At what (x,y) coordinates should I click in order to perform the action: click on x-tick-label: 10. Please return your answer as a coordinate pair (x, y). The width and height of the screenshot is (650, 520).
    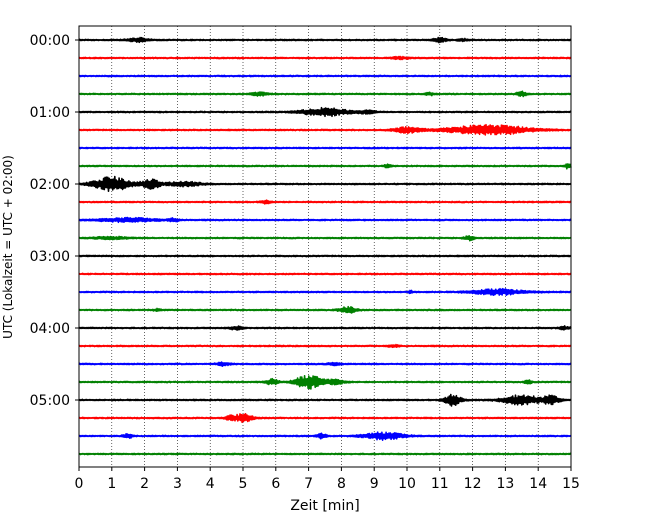
    Looking at the image, I should click on (407, 484).